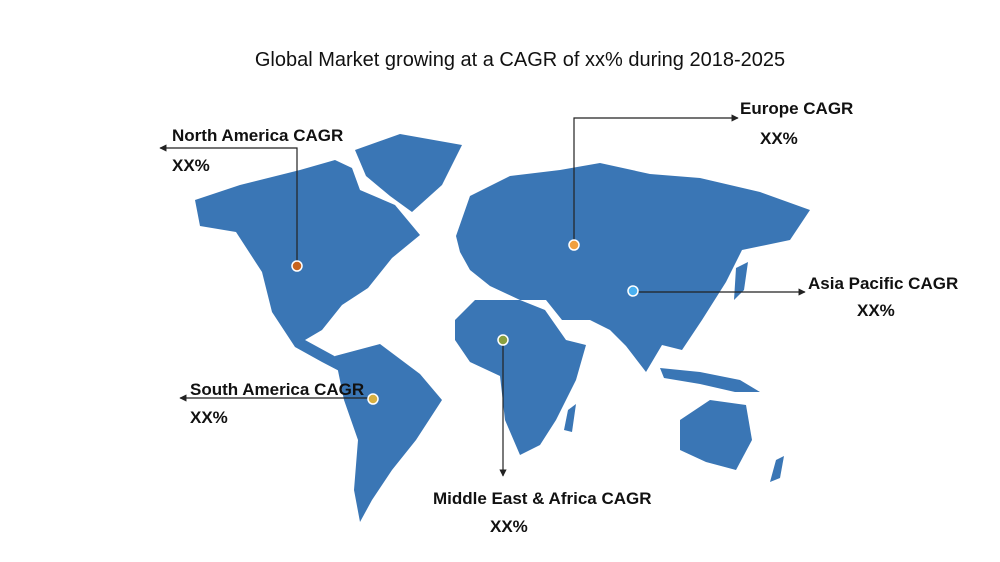 The width and height of the screenshot is (1000, 562). What do you see at coordinates (388, 433) in the screenshot?
I see `south-america` at bounding box center [388, 433].